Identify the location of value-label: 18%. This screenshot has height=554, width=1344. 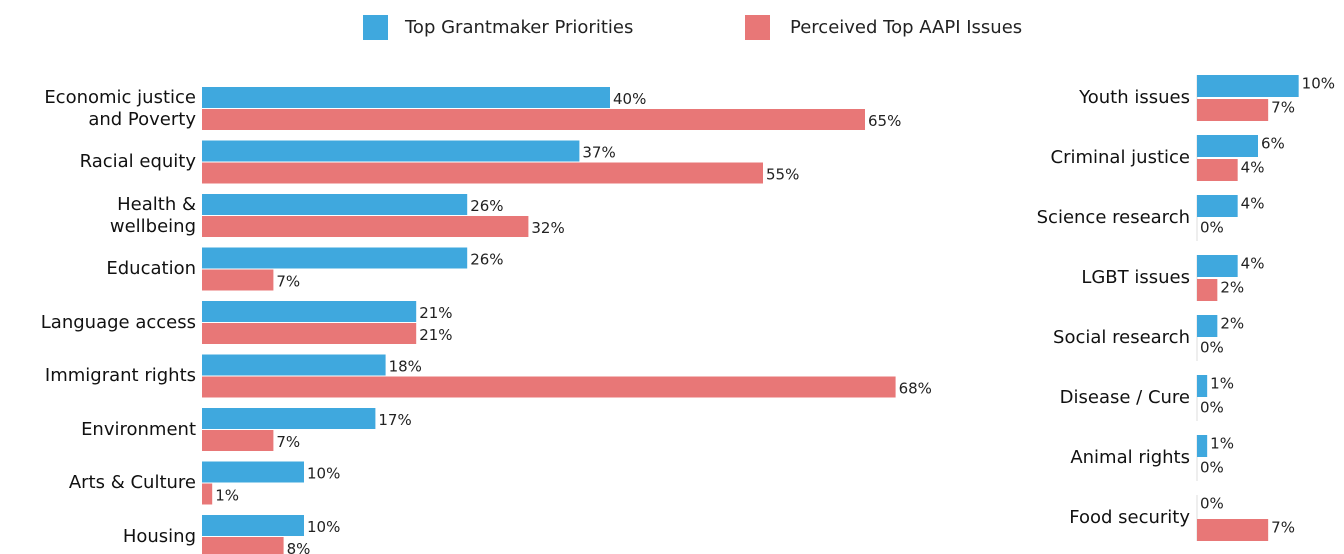
(405, 367).